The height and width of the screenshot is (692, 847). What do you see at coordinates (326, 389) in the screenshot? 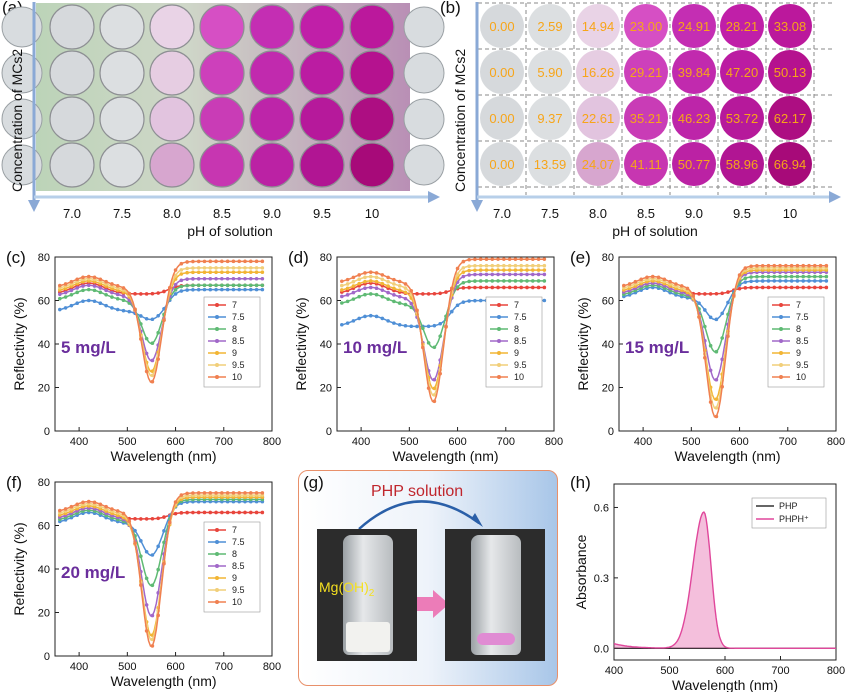
I see `y-tick-label: 20` at bounding box center [326, 389].